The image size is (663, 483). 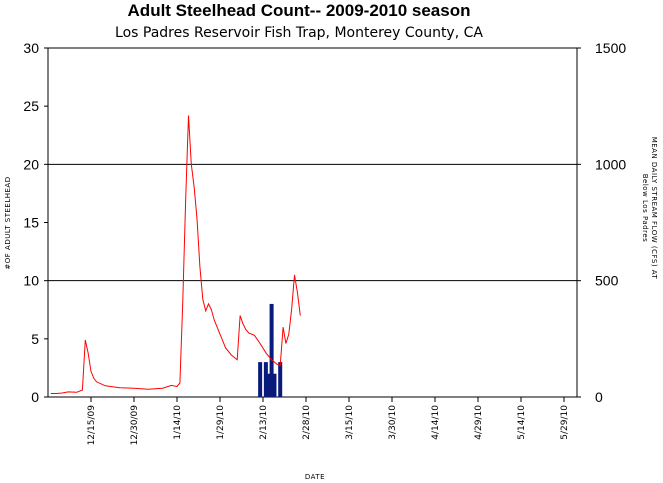 I want to click on left-tick-label: 5, so click(x=35, y=339).